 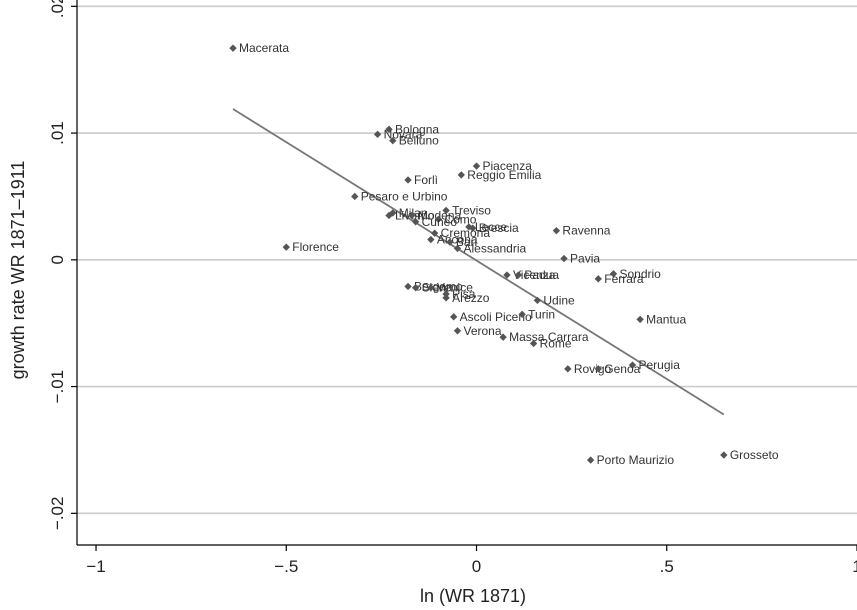 I want to click on point-label: Sondrio, so click(x=640, y=274).